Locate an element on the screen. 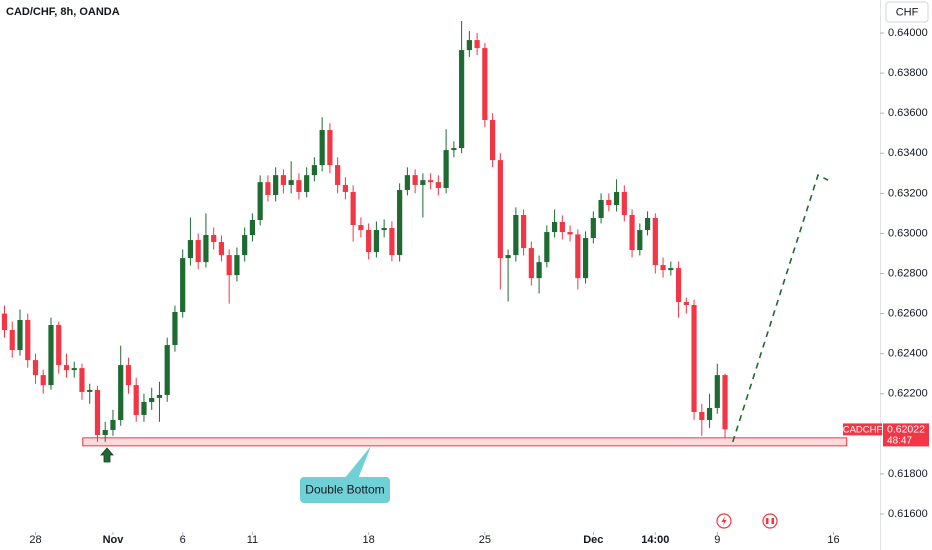 The image size is (932, 550). y-tick-label: 0.61800 is located at coordinates (908, 474).